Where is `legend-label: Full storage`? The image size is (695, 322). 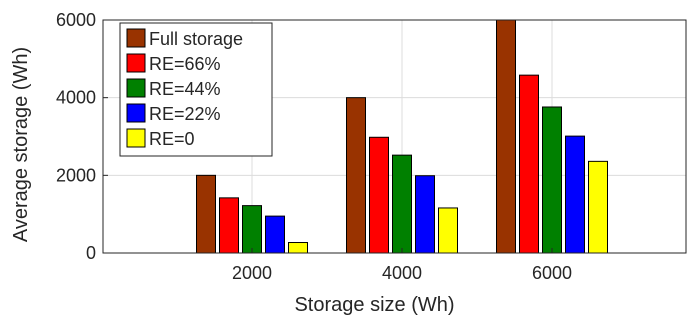
legend-label: Full storage is located at coordinates (196, 39).